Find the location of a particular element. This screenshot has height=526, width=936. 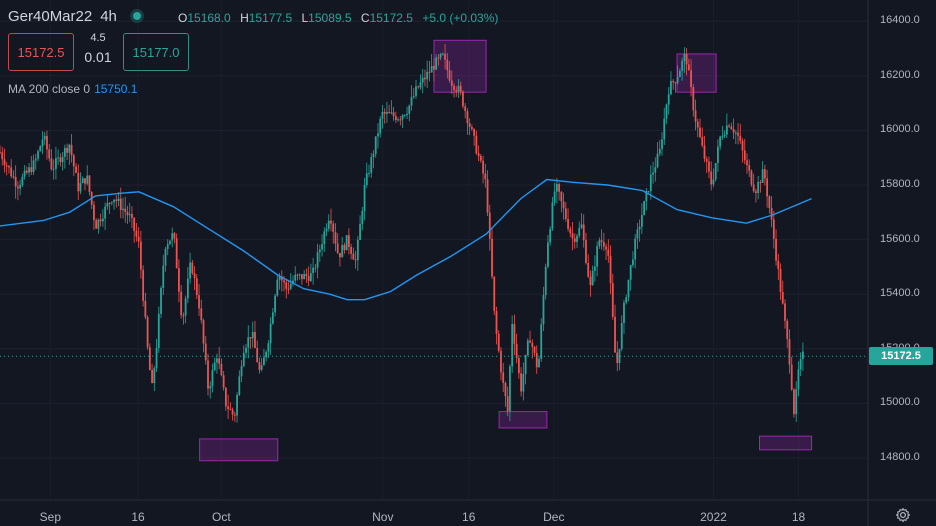

settings-gear-icon is located at coordinates (903, 515).